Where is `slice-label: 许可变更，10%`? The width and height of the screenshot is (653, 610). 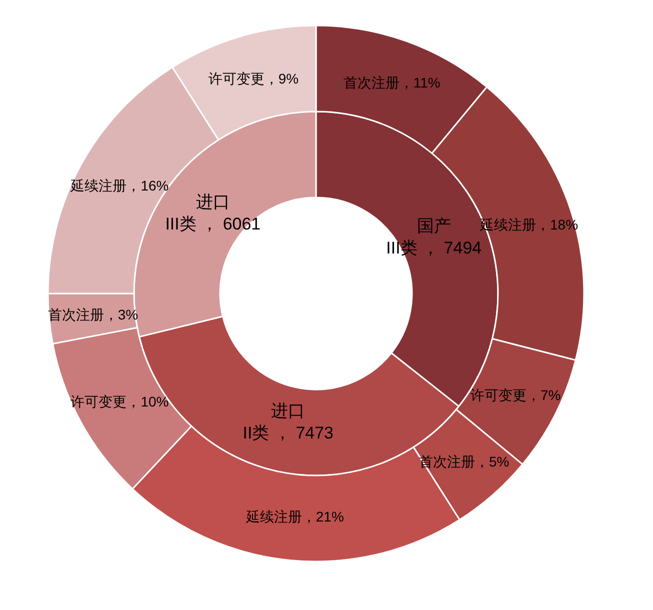
slice-label: 许可变更，10% is located at coordinates (119, 401).